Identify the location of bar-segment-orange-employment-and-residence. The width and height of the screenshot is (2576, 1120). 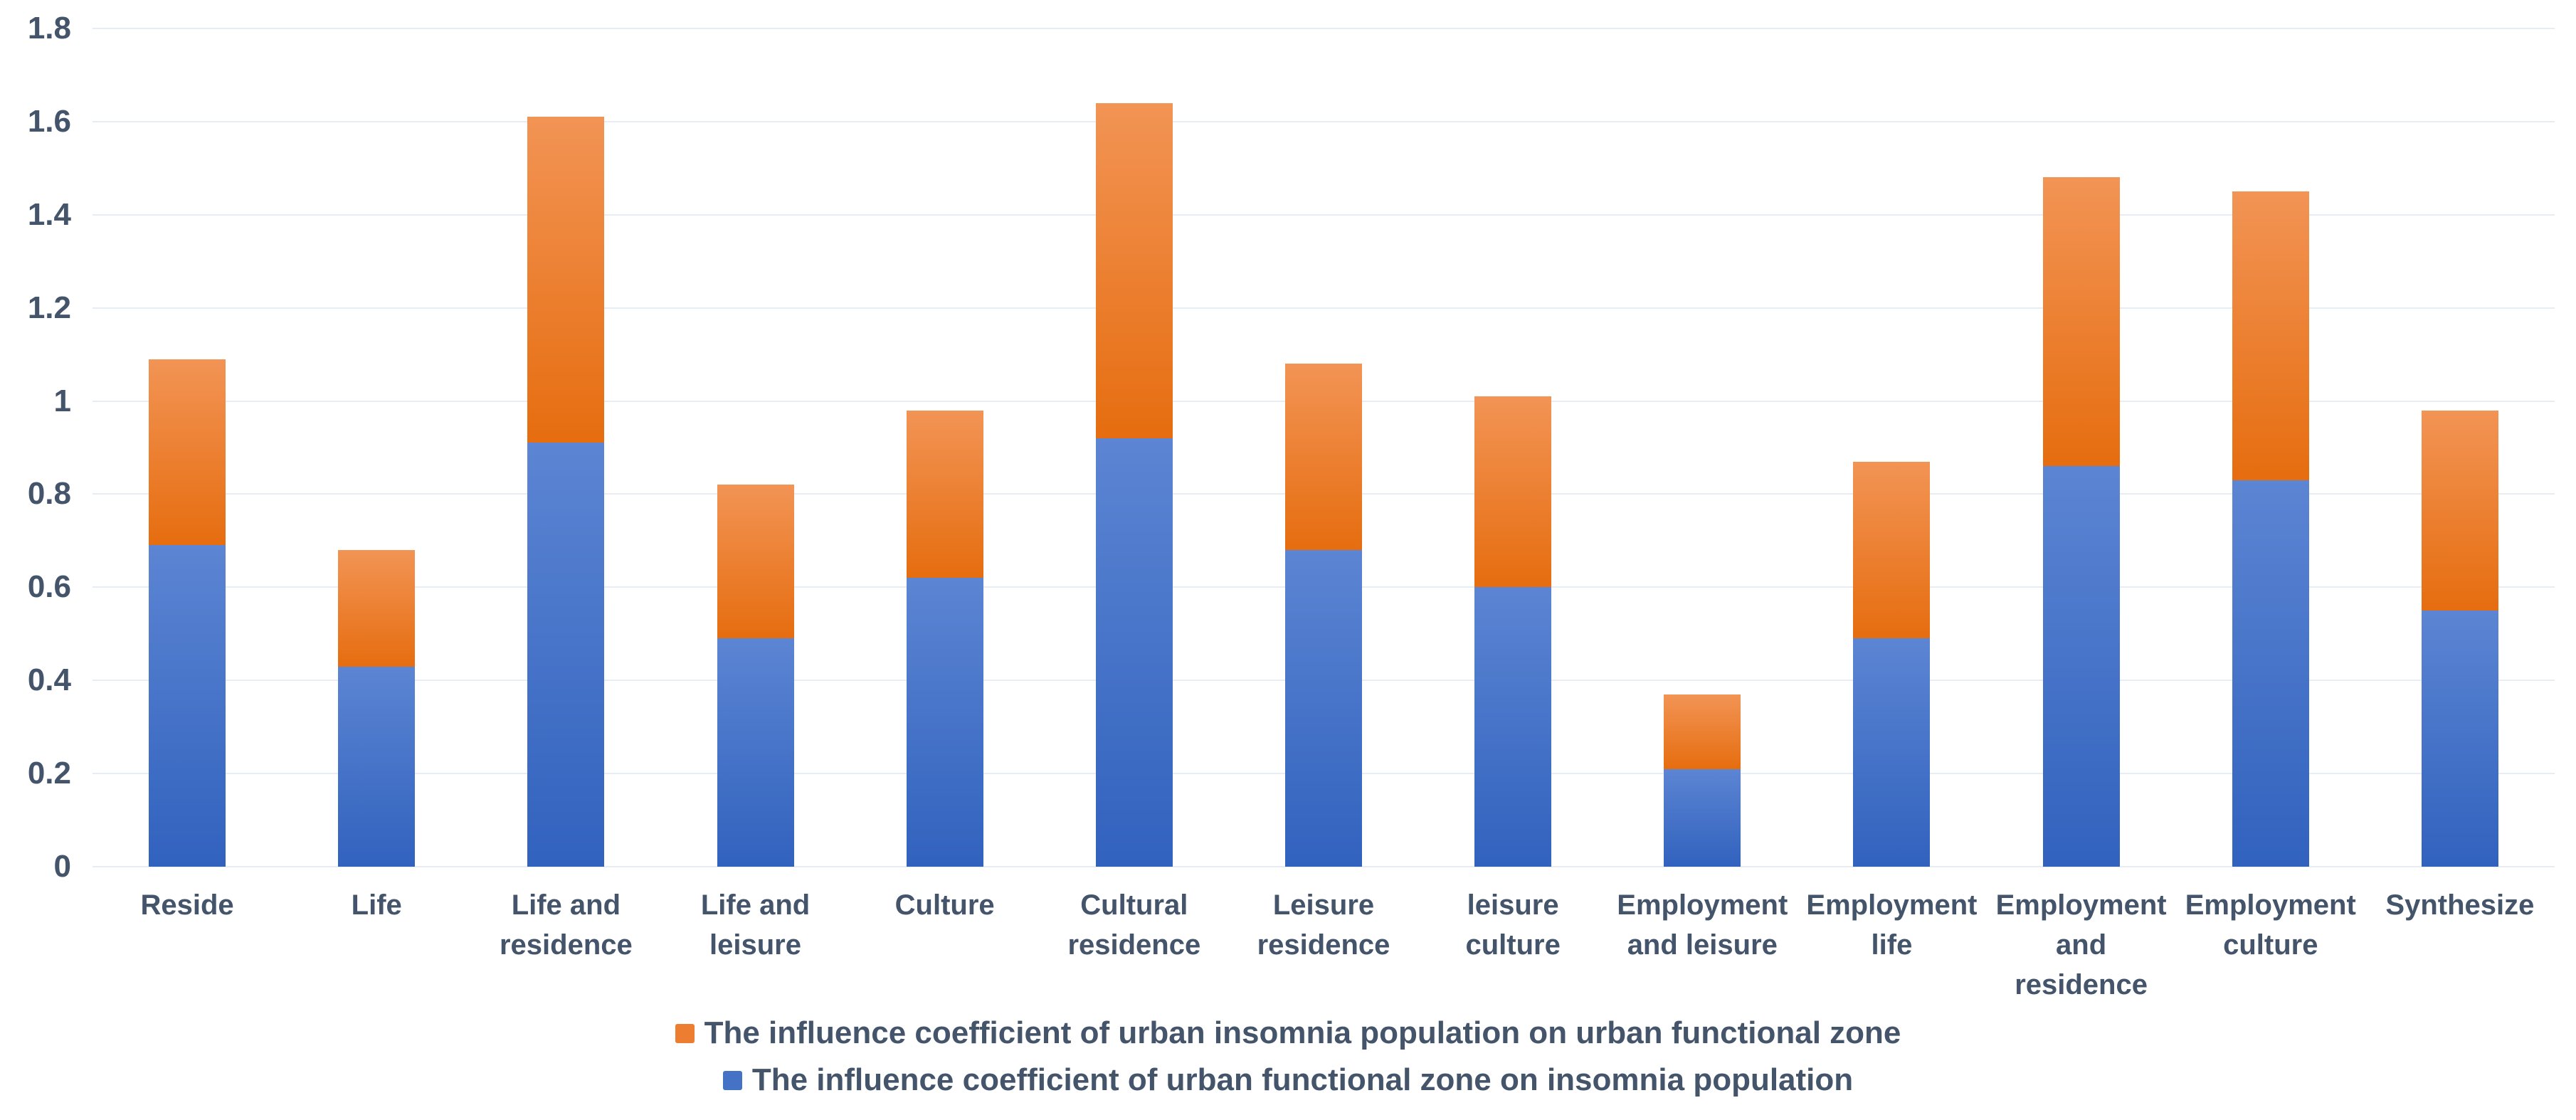
(2081, 322).